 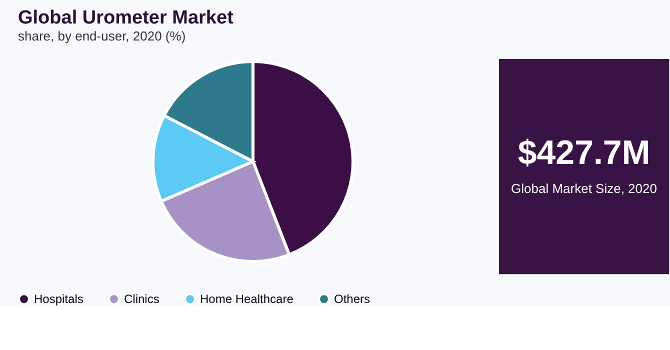 I want to click on legend-label: Others, so click(x=352, y=299).